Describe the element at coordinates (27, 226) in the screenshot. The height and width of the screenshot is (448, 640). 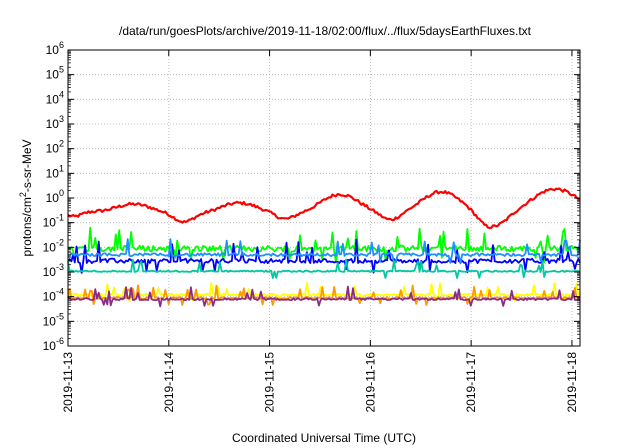
I see `y-axis-label-prefix: protons/cm` at that location.